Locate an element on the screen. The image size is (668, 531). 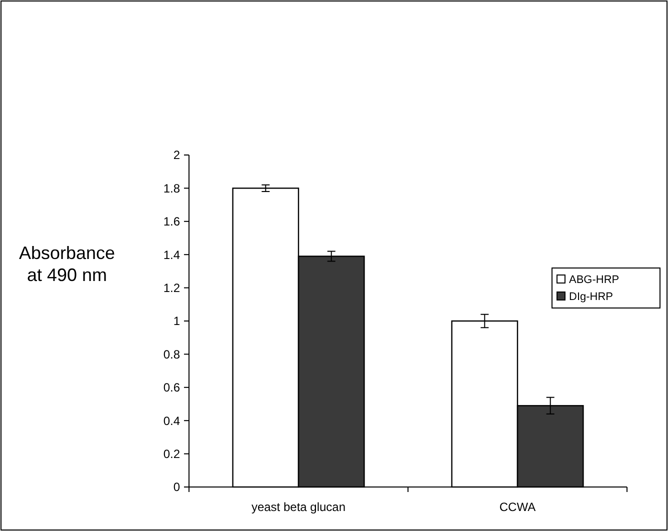
y-tick-label: 0.8 is located at coordinates (171, 354).